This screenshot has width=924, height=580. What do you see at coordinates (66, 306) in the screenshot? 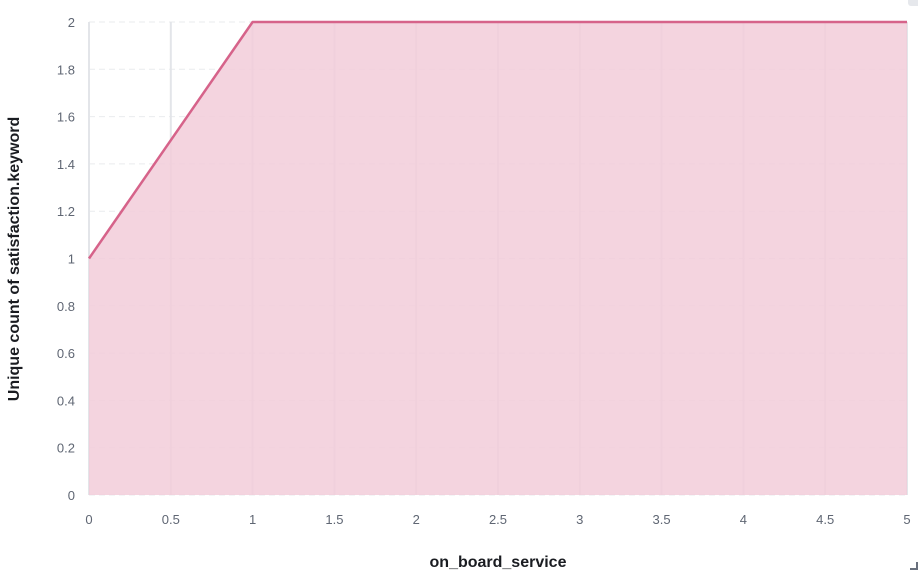
I see `y-tick-label: 0.8` at bounding box center [66, 306].